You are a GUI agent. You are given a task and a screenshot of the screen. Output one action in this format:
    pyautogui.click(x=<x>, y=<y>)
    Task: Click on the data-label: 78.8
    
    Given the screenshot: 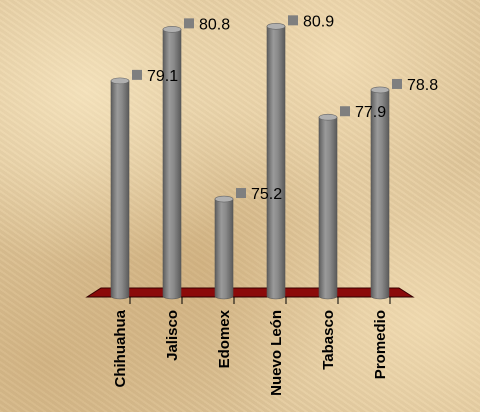 What is the action you would take?
    pyautogui.click(x=422, y=85)
    